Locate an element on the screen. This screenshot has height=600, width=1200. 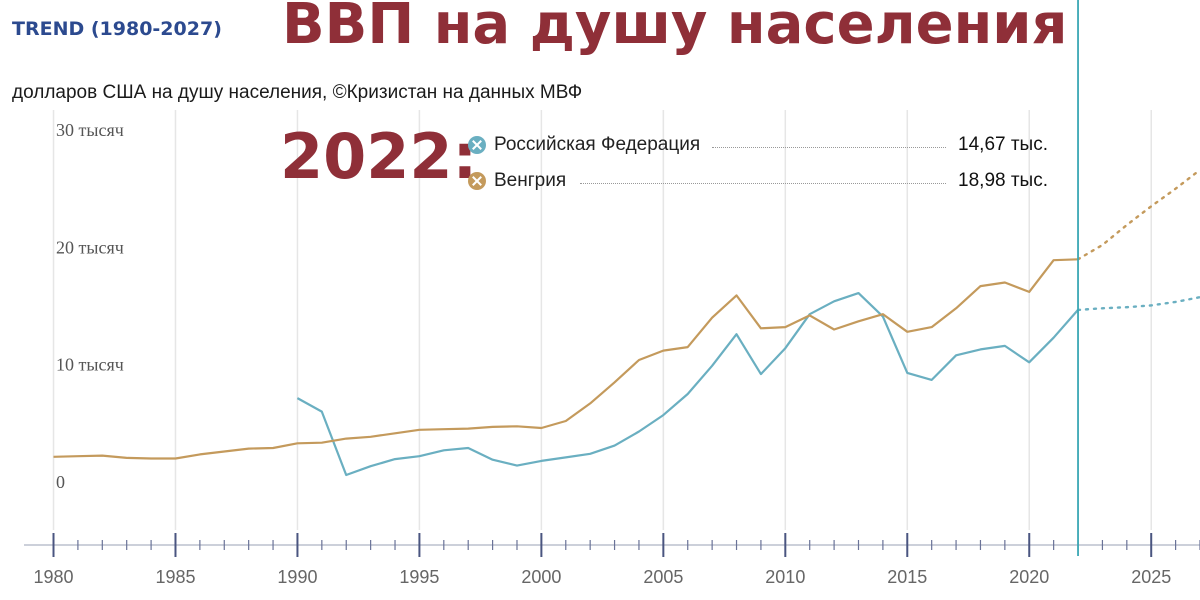
x-axis: 1980 1985 1990 1995 2000 2005 2010 2015 2020 2025 is located at coordinates (612, 560).